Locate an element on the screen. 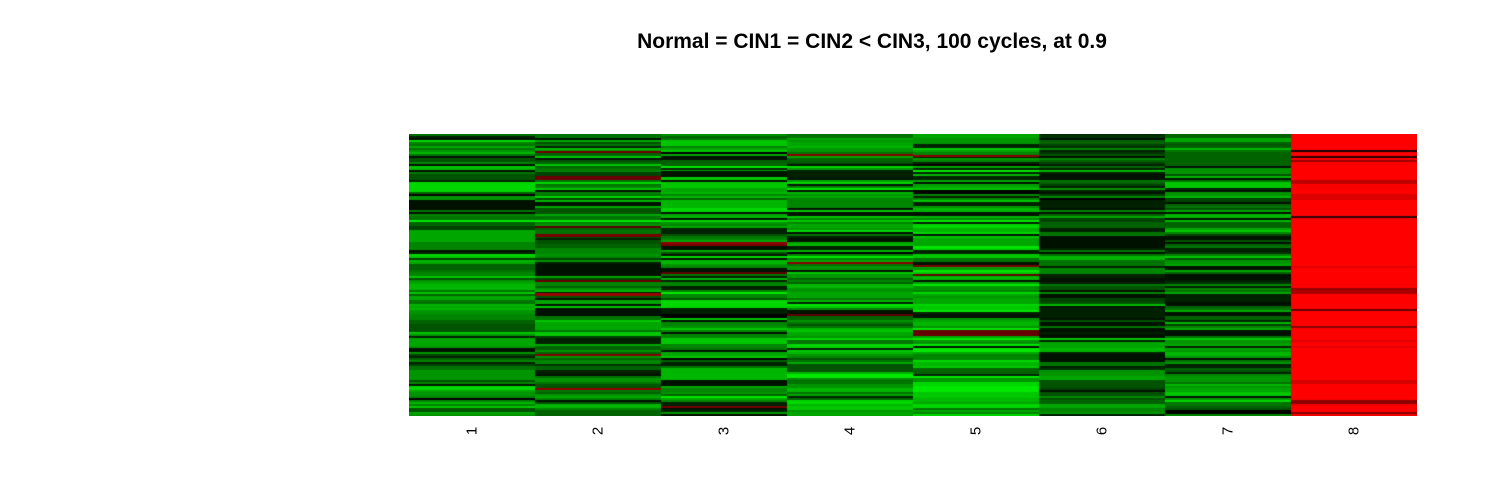 This screenshot has width=1500, height=500. column-label-6: 6 is located at coordinates (1102, 431).